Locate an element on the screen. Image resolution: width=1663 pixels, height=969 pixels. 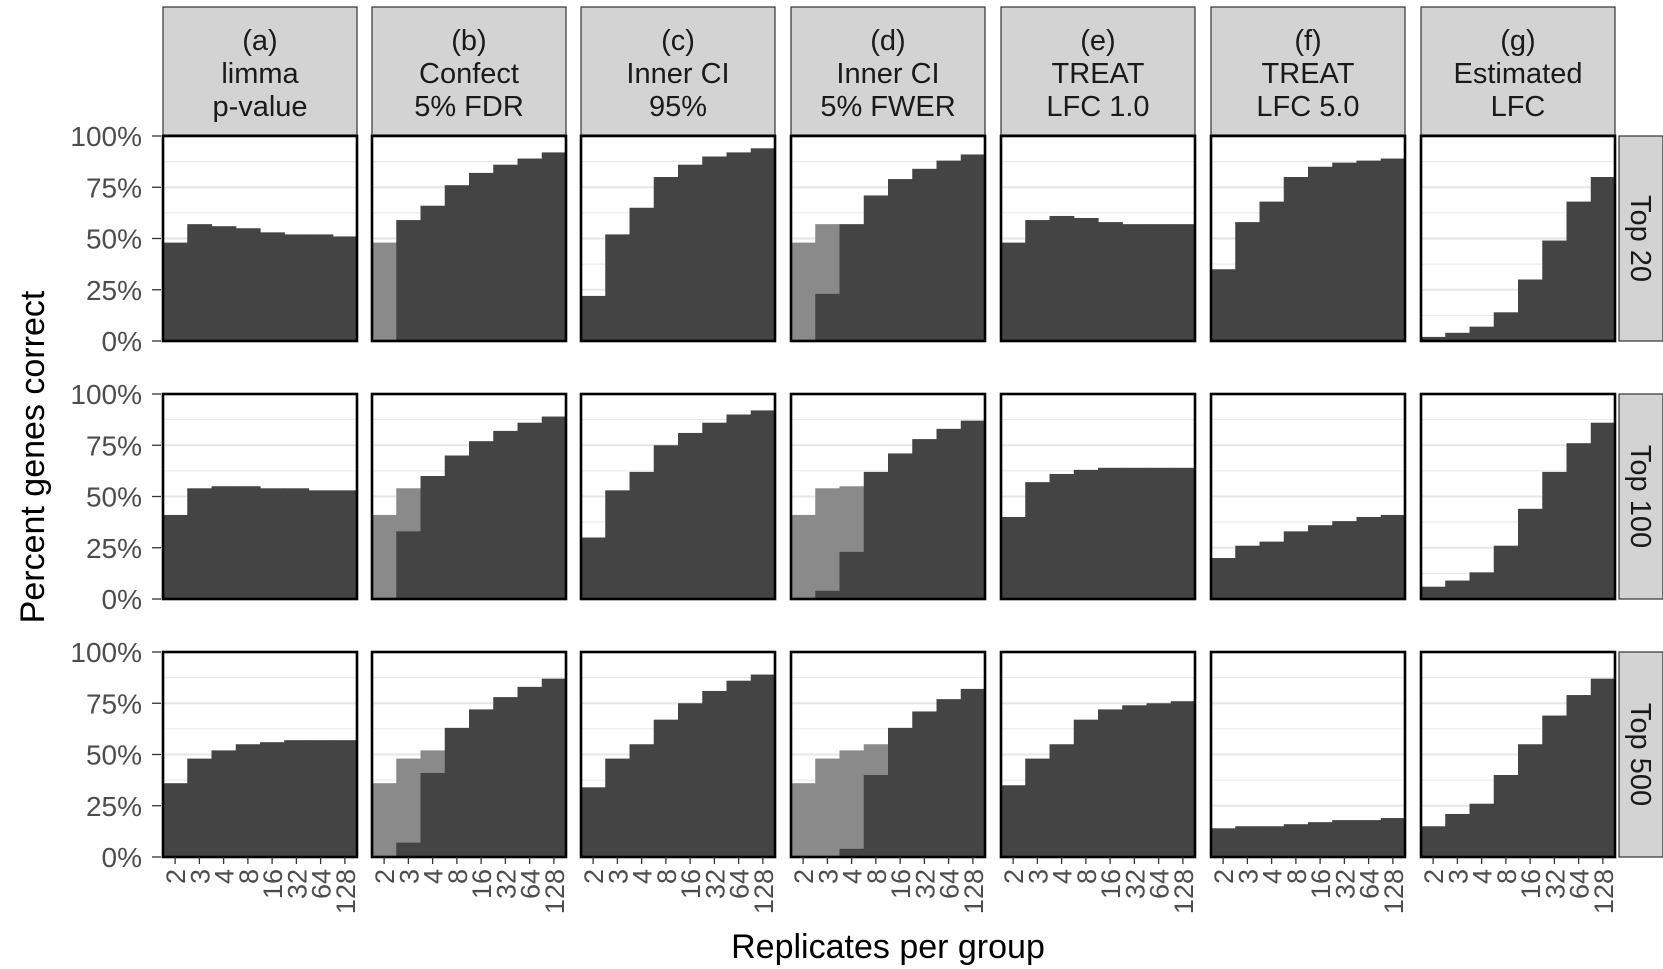
facet-strip-label: TREAT is located at coordinates (1098, 74).